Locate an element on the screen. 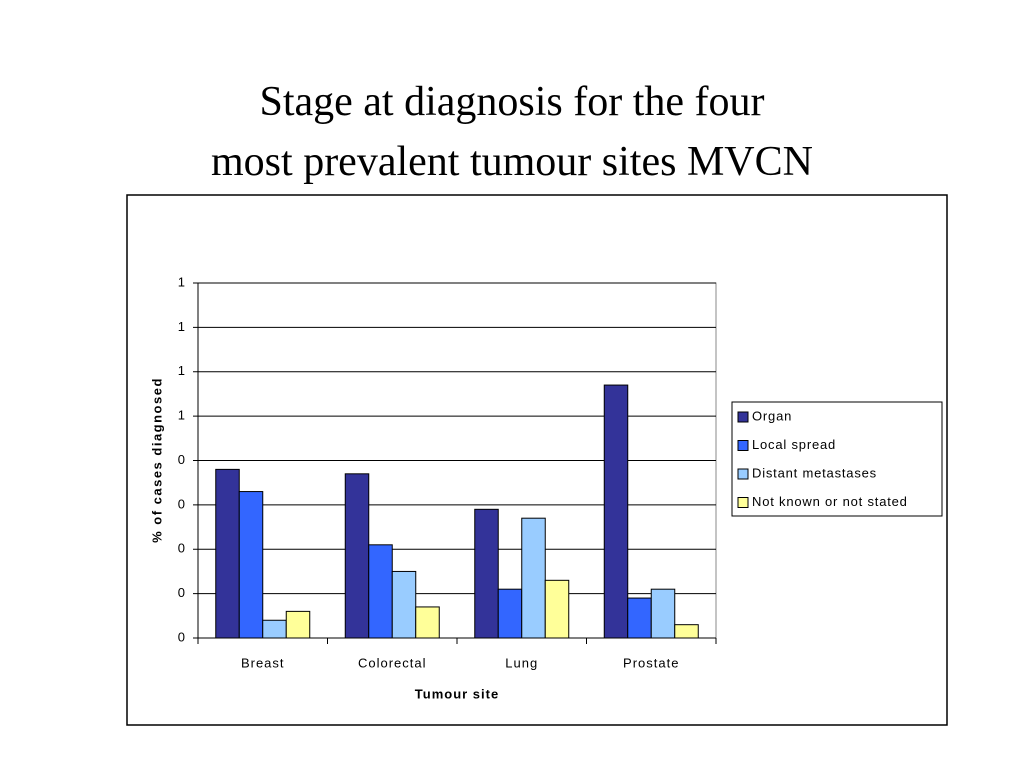  legend-frame is located at coordinates (837, 459).